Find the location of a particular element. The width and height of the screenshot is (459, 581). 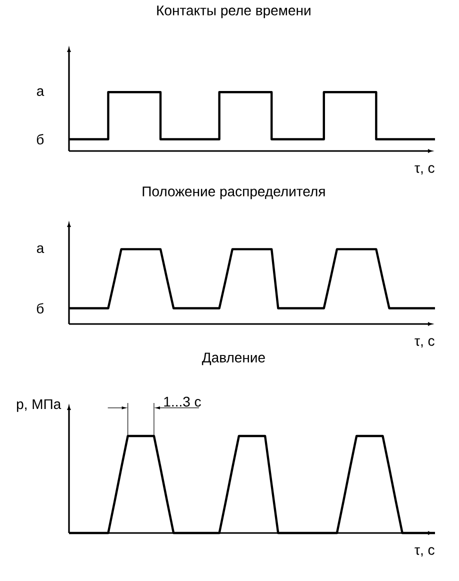

chart-title: Положение распределителя is located at coordinates (233, 193).